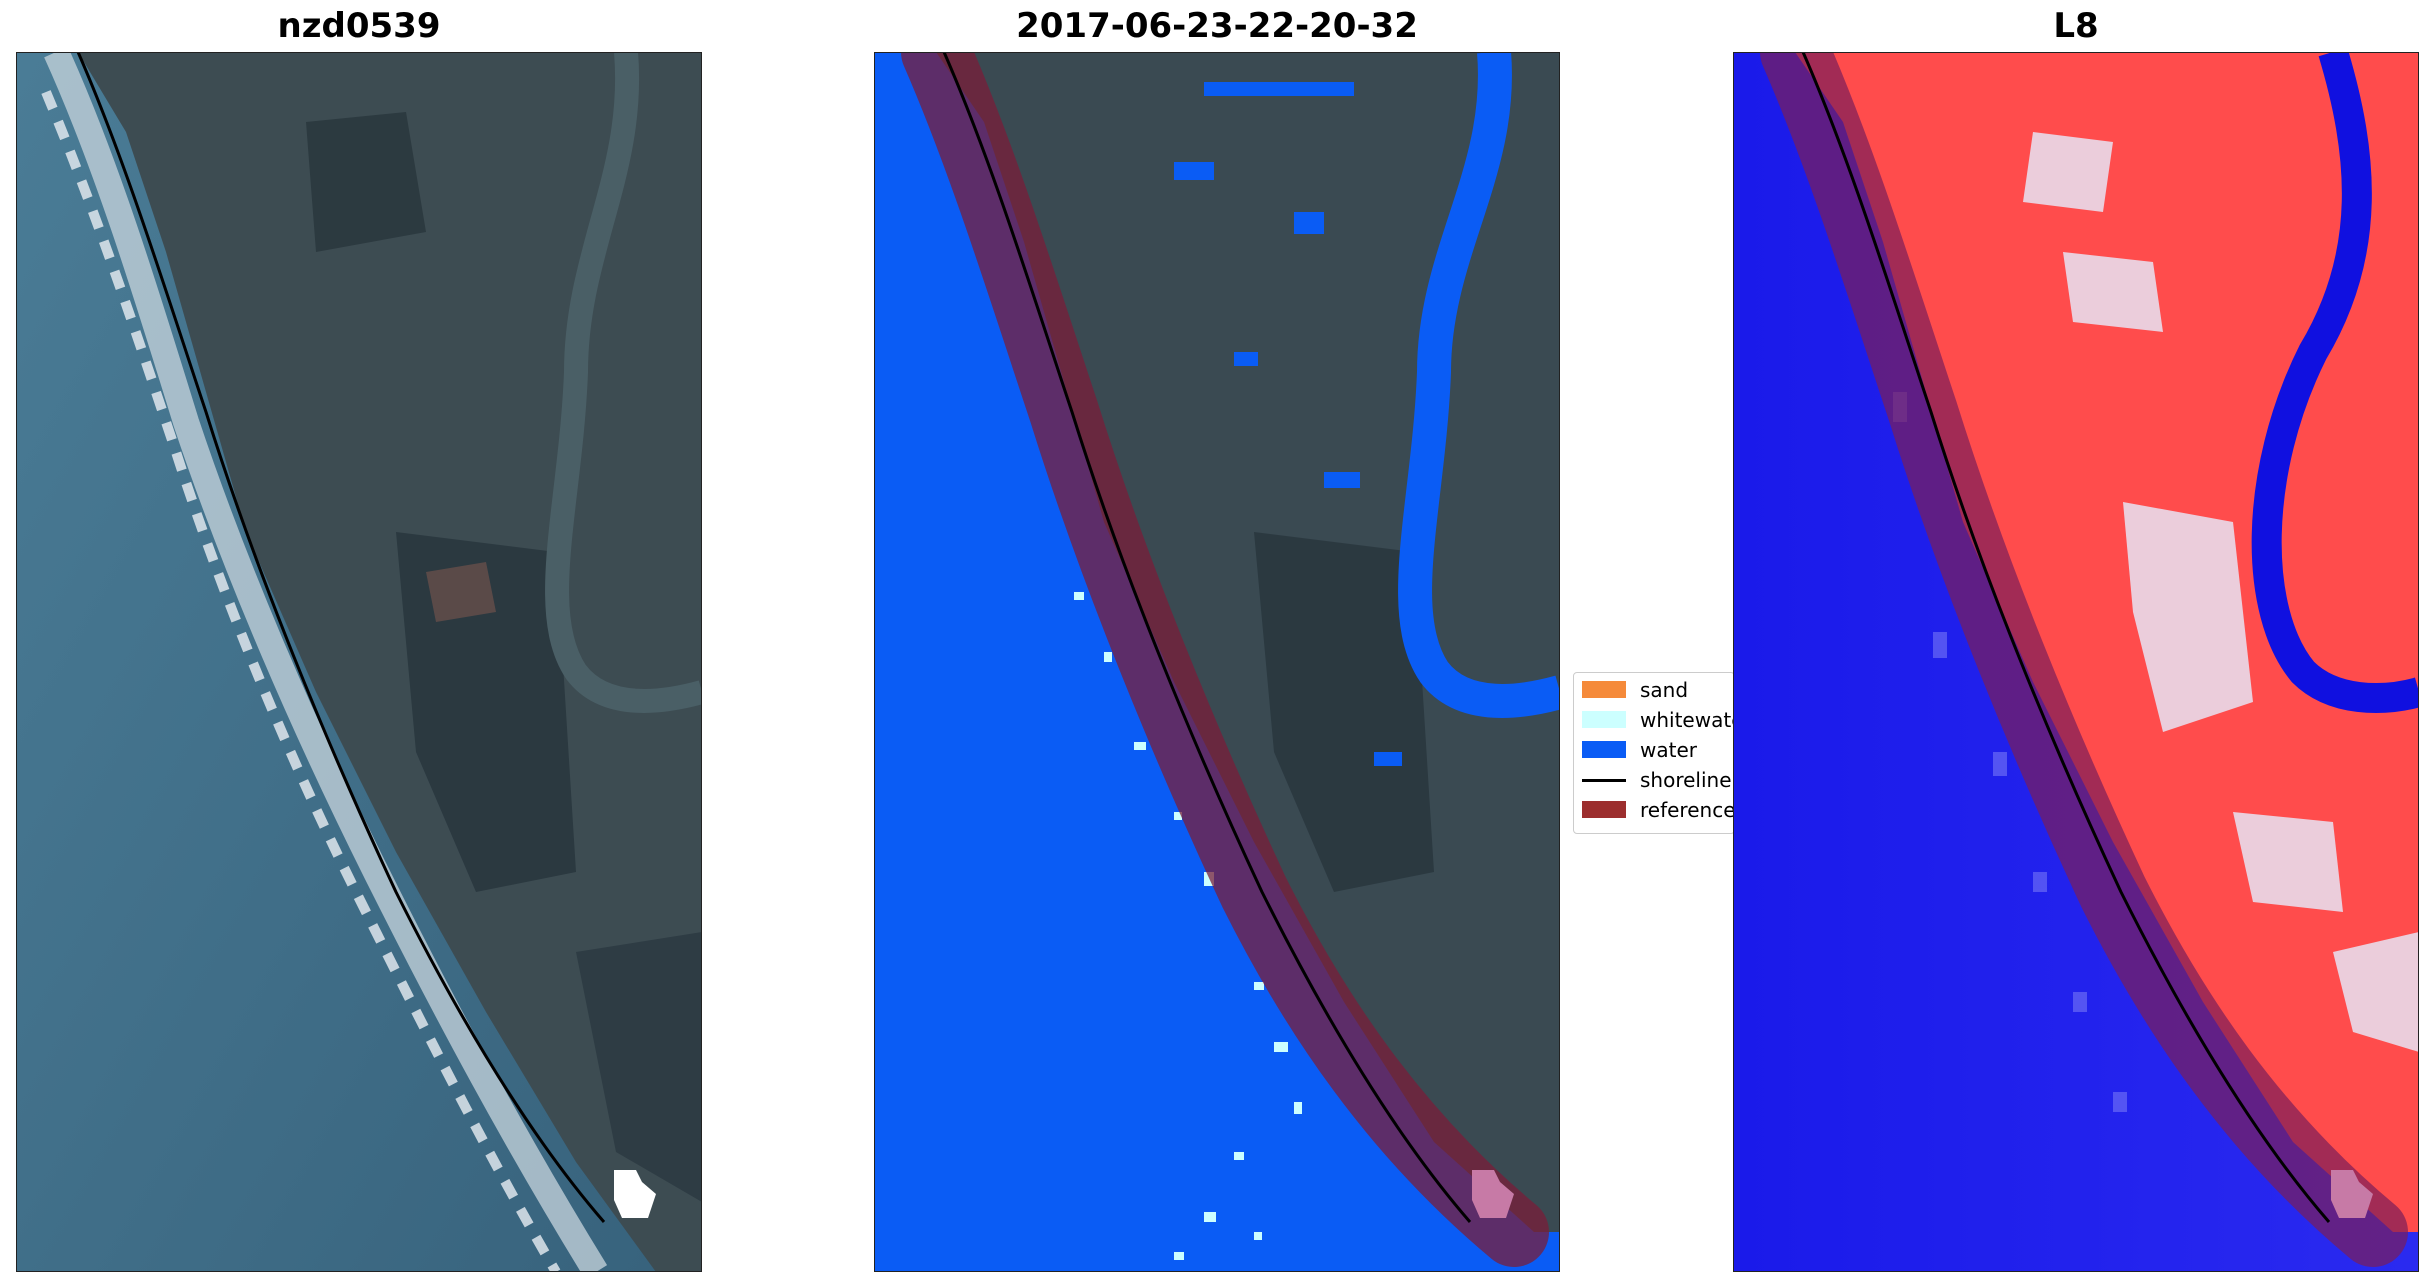 The image size is (2431, 1283). What do you see at coordinates (2335, 382) in the screenshot?
I see `river-index` at bounding box center [2335, 382].